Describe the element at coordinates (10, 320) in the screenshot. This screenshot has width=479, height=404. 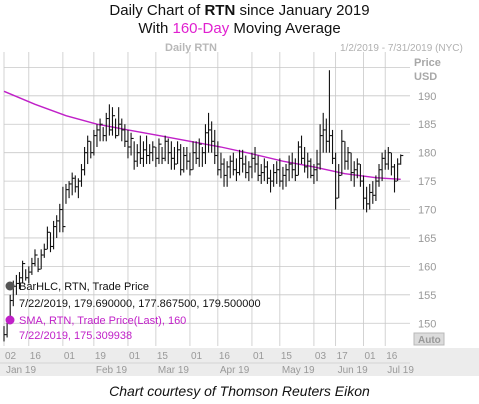
I see `sma-series-icon` at that location.